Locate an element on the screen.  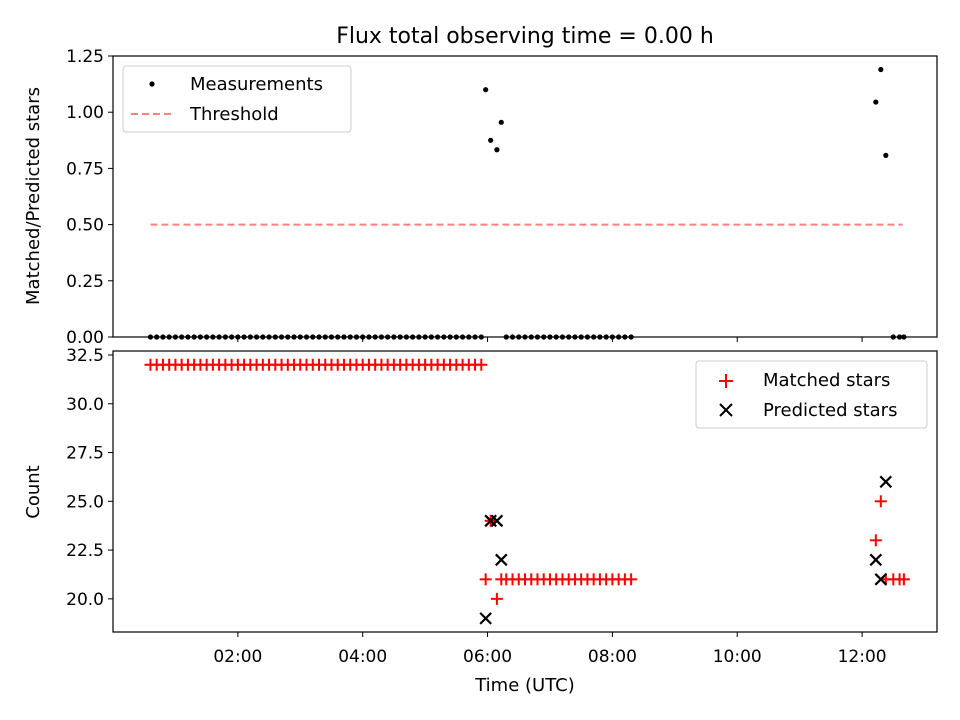
bottom-legend-box is located at coordinates (811, 394).